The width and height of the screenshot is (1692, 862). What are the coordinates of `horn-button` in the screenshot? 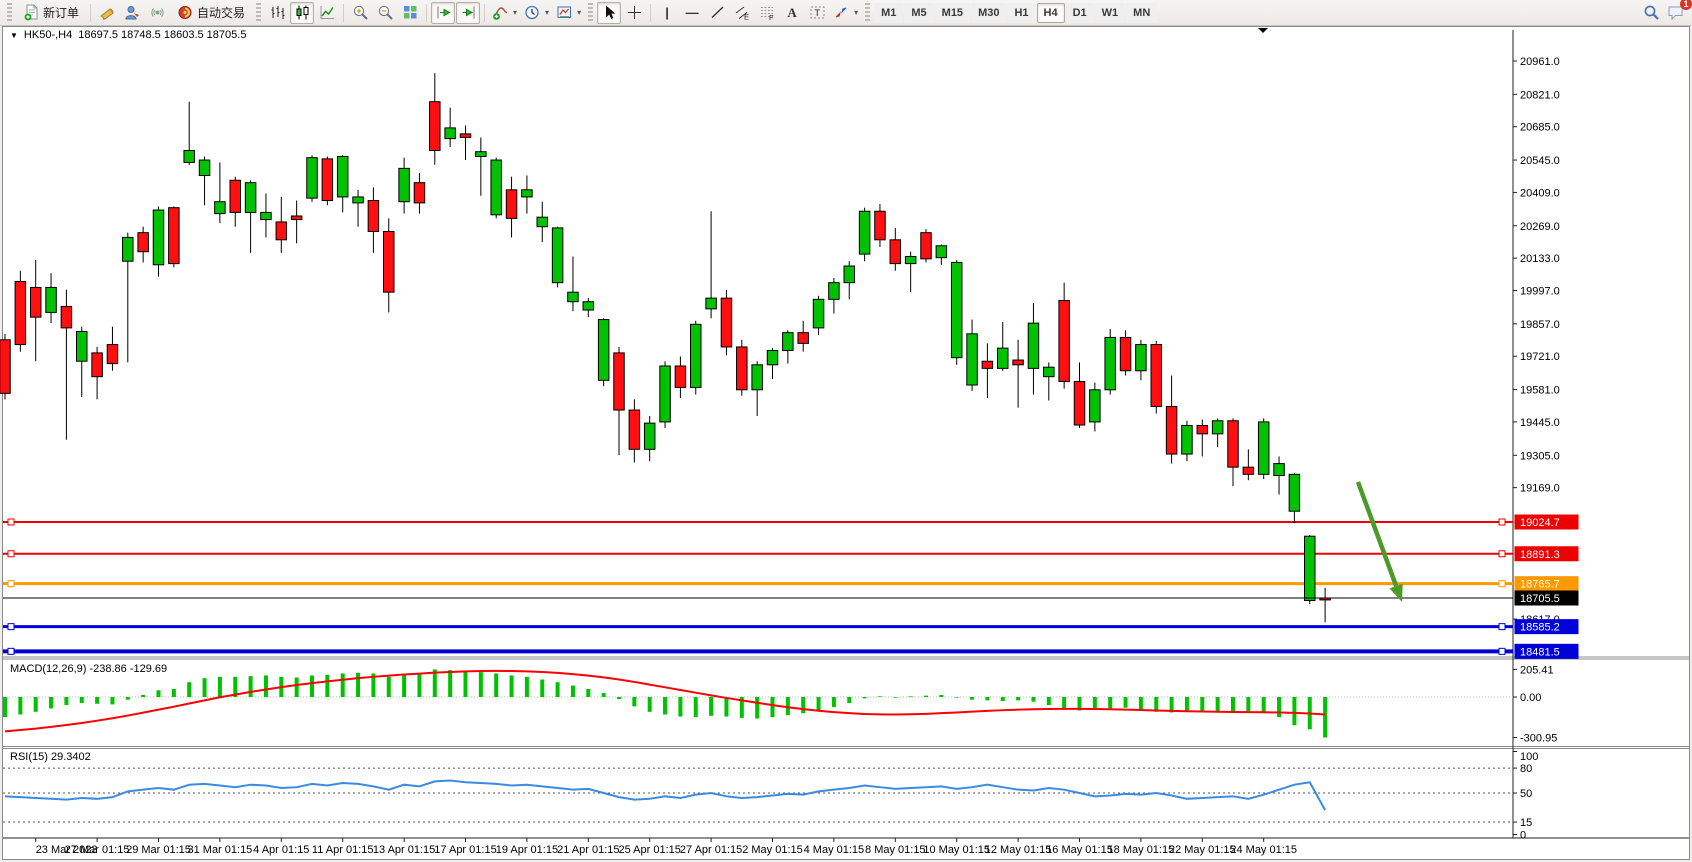 It's located at (107, 13).